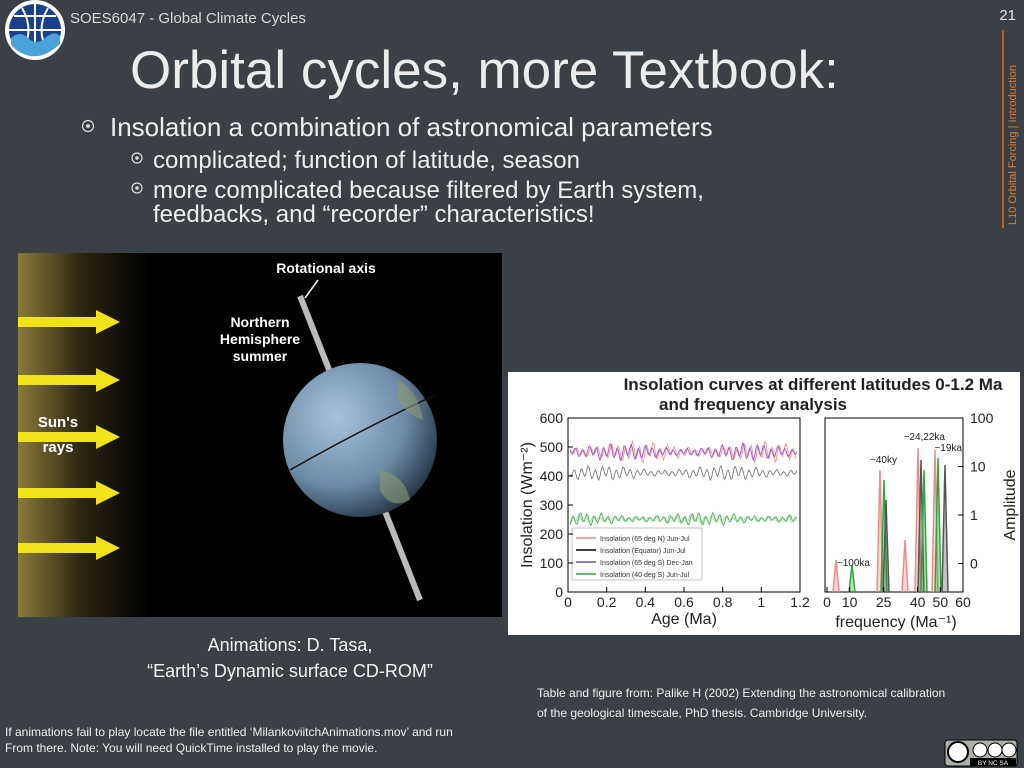  I want to click on annotation: ~24,22ka, so click(925, 437).